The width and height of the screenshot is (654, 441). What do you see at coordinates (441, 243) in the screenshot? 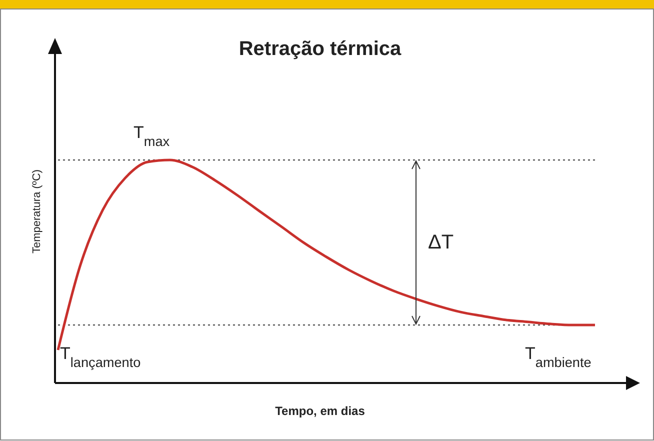
I see `annotation: ΔT` at bounding box center [441, 243].